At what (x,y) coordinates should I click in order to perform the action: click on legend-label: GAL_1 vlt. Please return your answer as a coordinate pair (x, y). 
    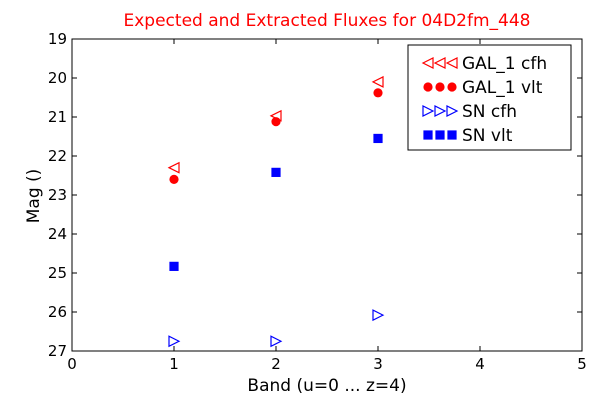
    Looking at the image, I should click on (502, 88).